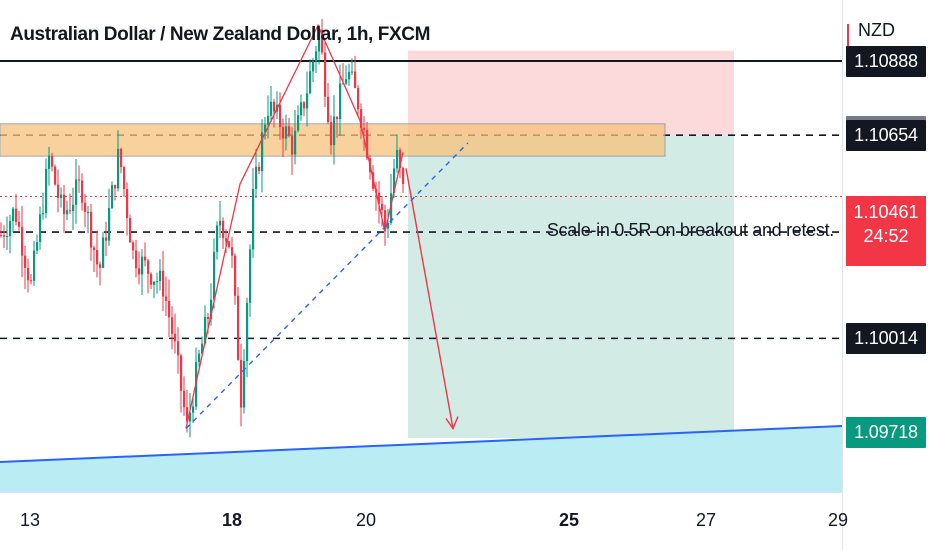 This screenshot has width=932, height=550. I want to click on price-axis-divider, so click(842, 275).